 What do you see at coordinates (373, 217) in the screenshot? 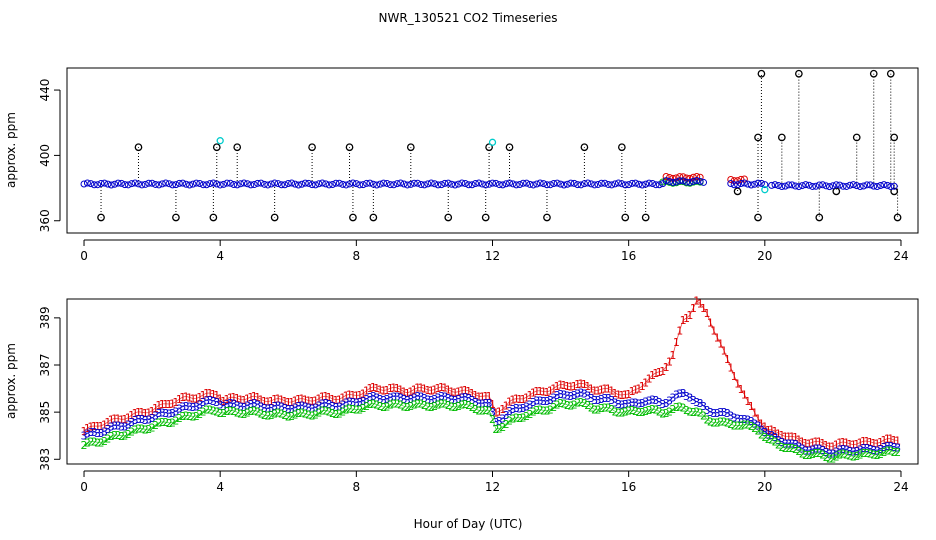
I see `outlier-point` at bounding box center [373, 217].